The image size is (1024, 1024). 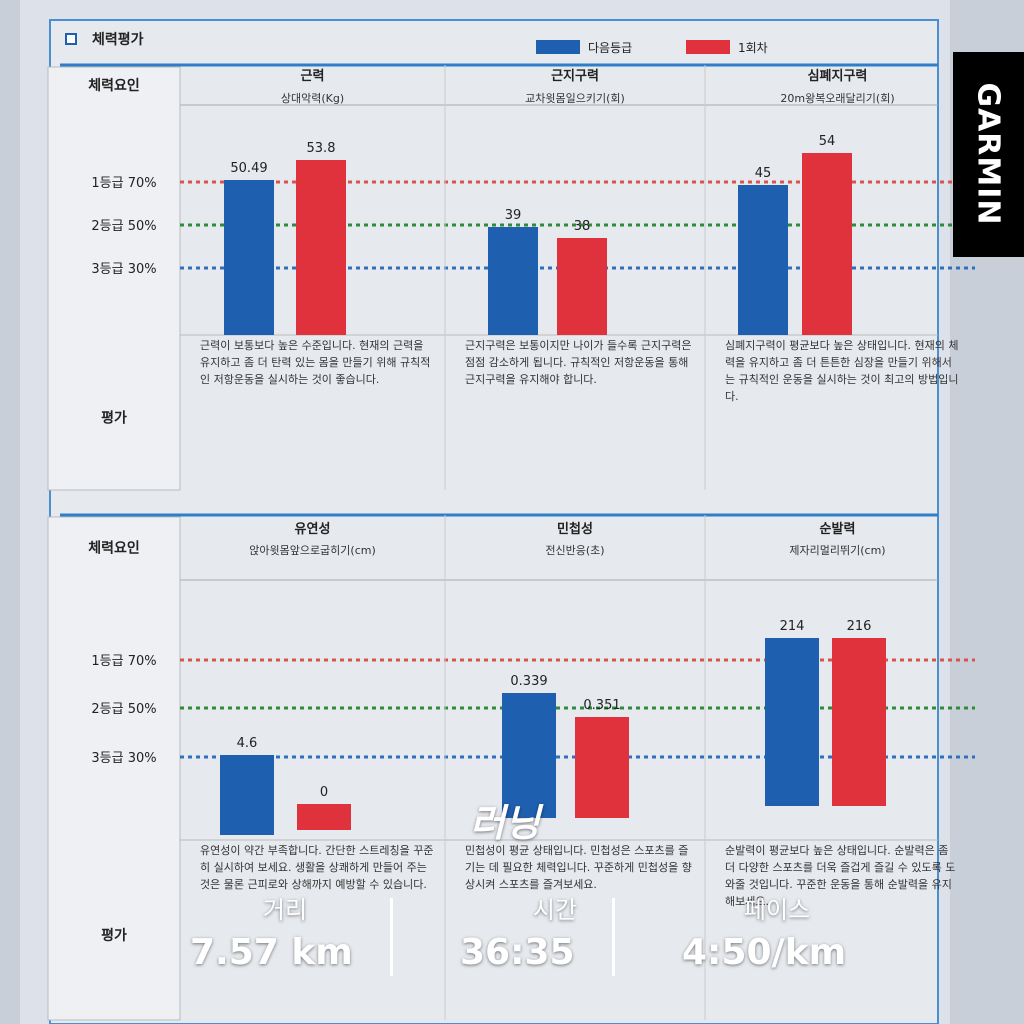 What do you see at coordinates (827, 141) in the screenshot?
I see `value-label: 54` at bounding box center [827, 141].